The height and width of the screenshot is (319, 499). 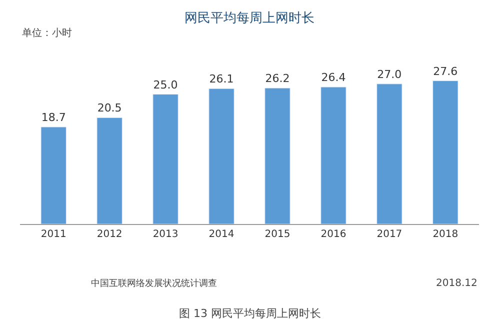 What do you see at coordinates (165, 234) in the screenshot?
I see `x-tick-label: 2013` at bounding box center [165, 234].